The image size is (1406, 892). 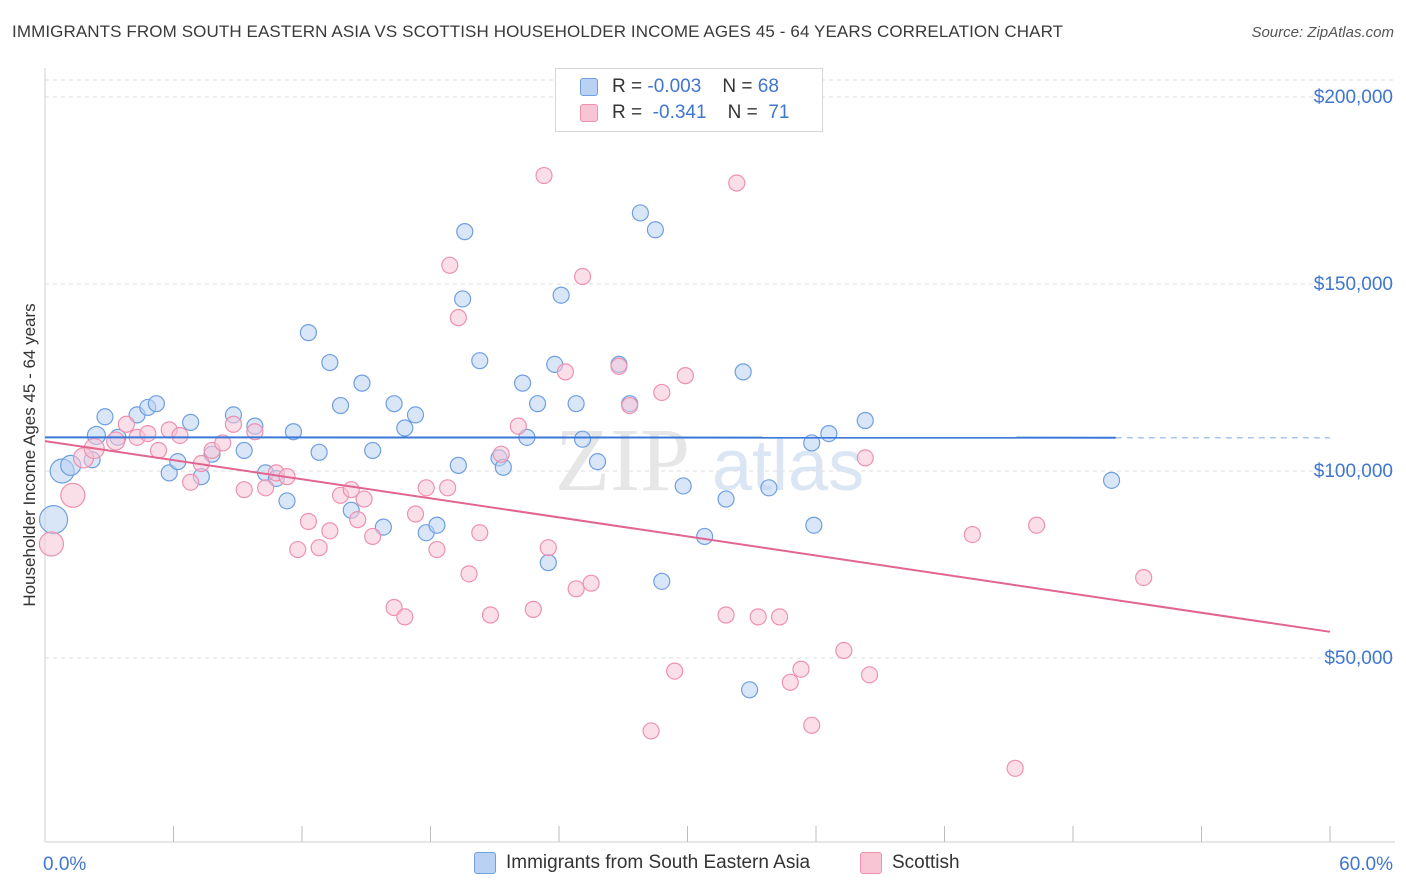 What do you see at coordinates (871, 863) in the screenshot?
I see `bottom-legend-swatch-pink` at bounding box center [871, 863].